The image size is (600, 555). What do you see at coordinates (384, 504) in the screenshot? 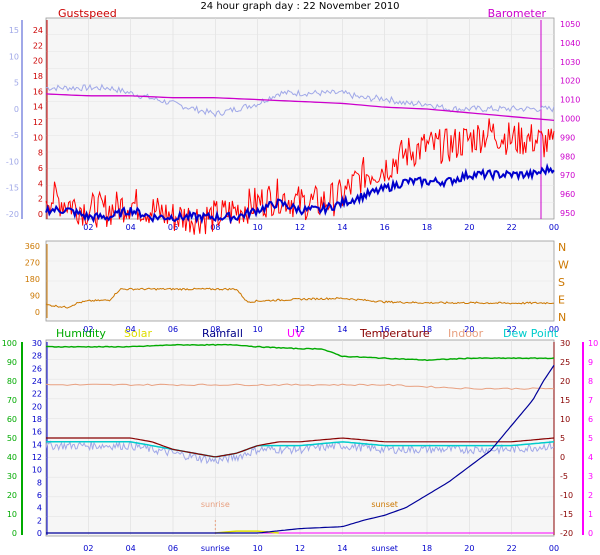
I see `sunset-label: sunset` at bounding box center [384, 504].